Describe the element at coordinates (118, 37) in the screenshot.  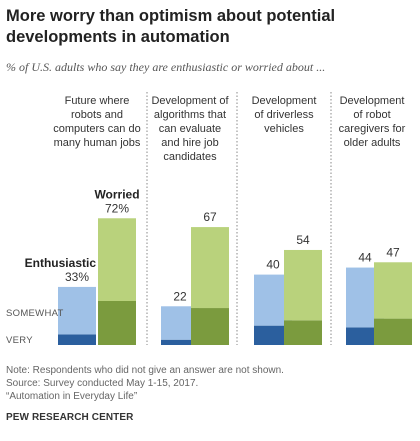
I see `title-line-2: developments in automation` at that location.